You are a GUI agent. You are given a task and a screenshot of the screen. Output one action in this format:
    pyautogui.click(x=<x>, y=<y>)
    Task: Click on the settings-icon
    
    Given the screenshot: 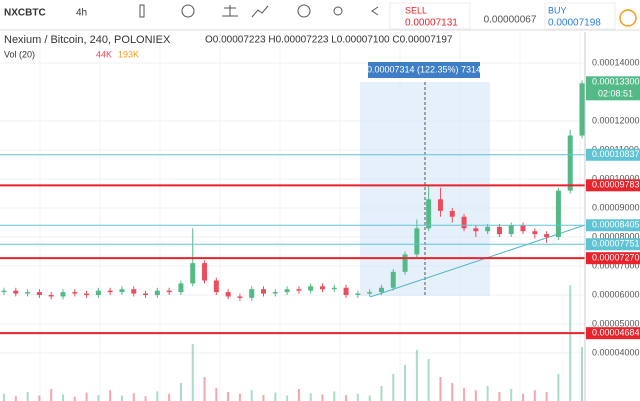 What is the action you would take?
    pyautogui.click(x=188, y=11)
    